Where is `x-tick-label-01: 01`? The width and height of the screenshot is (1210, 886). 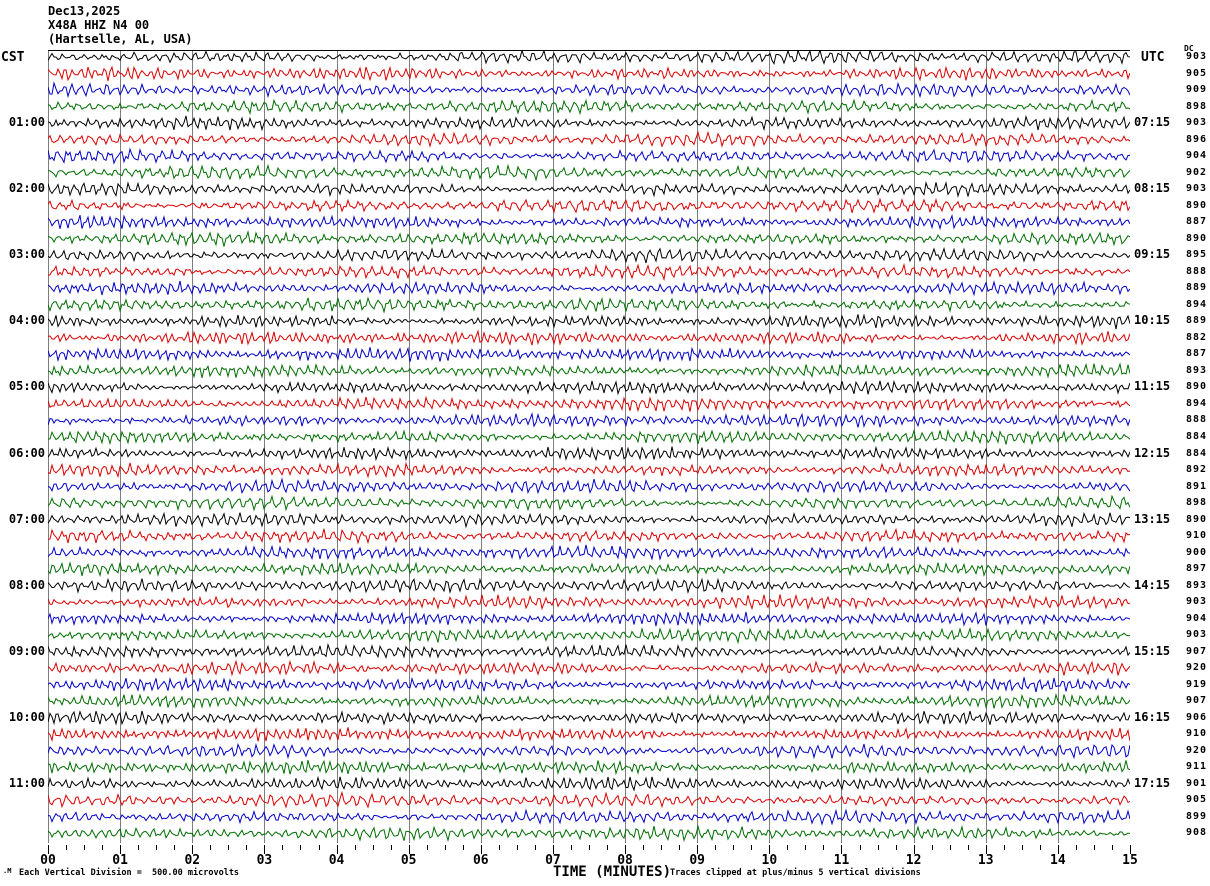 x-tick-label-01: 01 is located at coordinates (120, 860).